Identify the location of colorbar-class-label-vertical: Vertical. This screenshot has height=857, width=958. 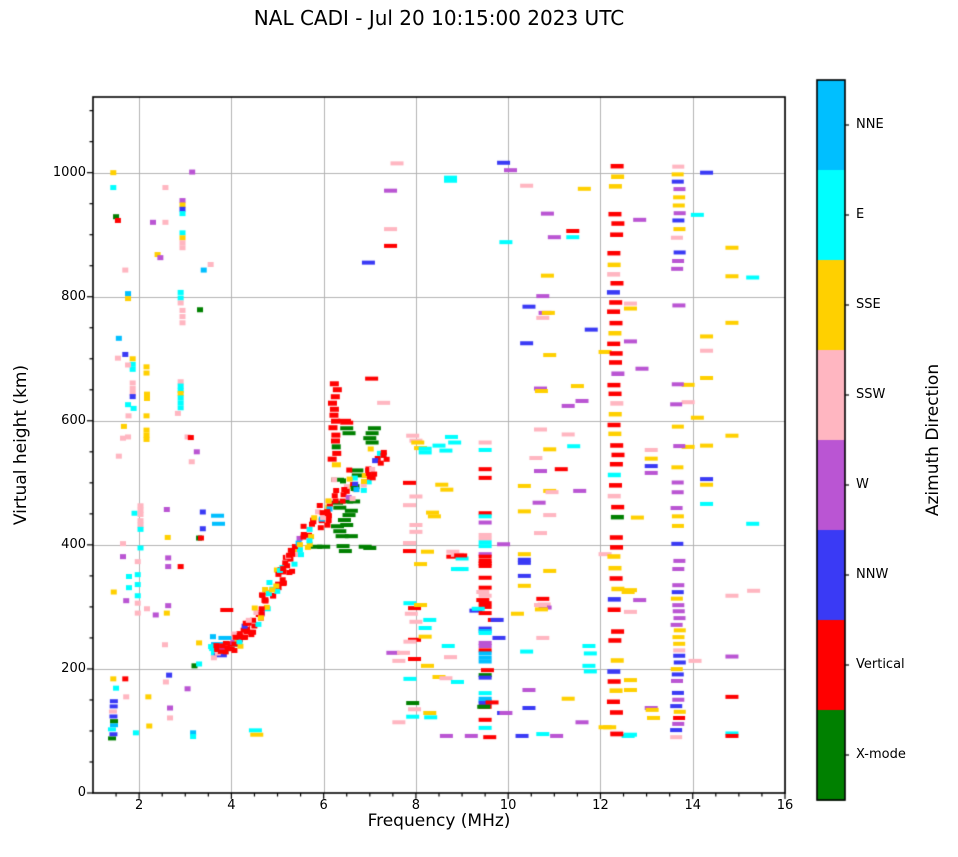
(880, 664).